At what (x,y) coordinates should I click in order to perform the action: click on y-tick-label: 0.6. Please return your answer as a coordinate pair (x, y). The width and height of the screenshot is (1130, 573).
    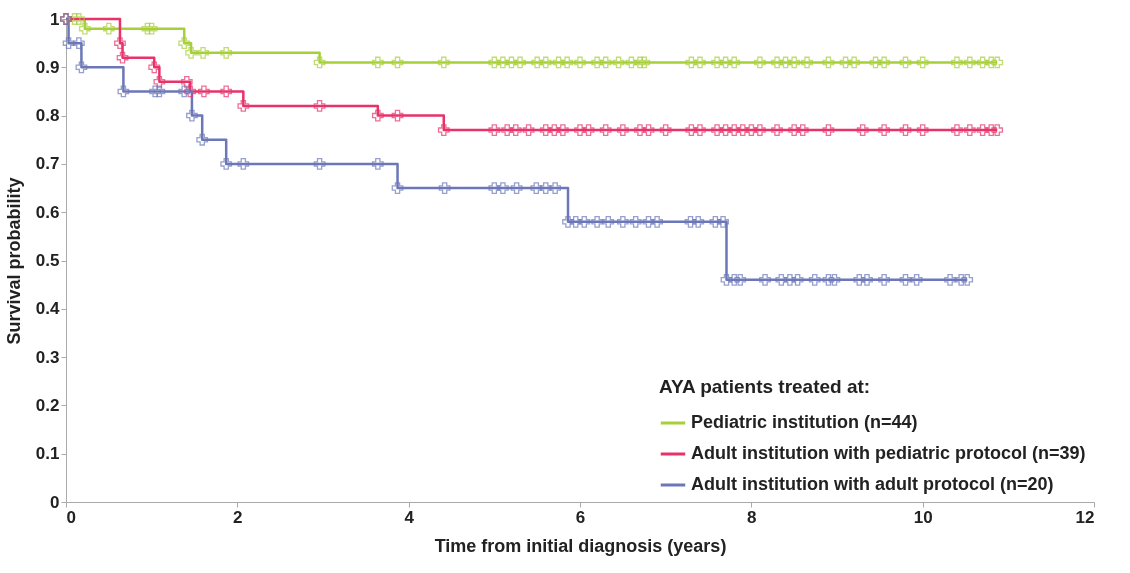
    Looking at the image, I should click on (47, 212).